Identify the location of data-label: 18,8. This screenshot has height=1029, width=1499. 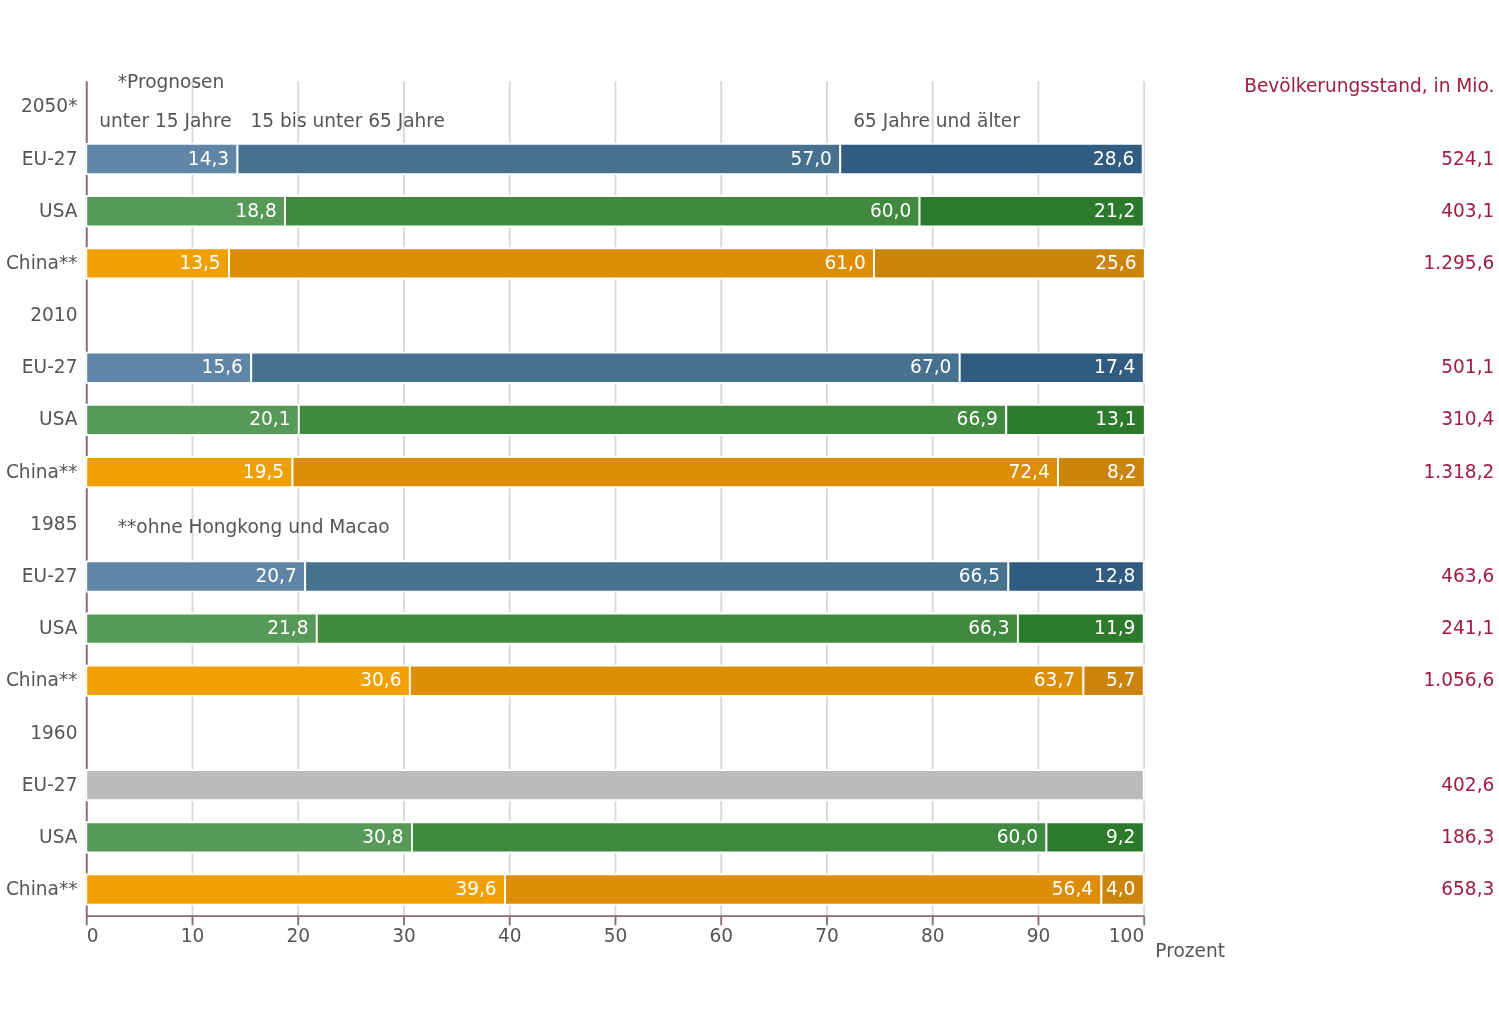
(256, 210).